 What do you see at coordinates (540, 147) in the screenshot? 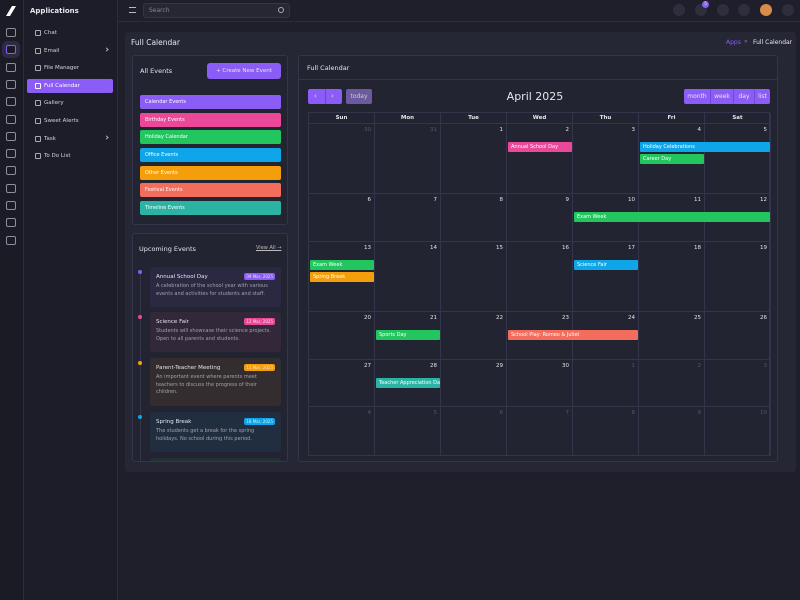
I see `calendar-event: Annual School Day` at bounding box center [540, 147].